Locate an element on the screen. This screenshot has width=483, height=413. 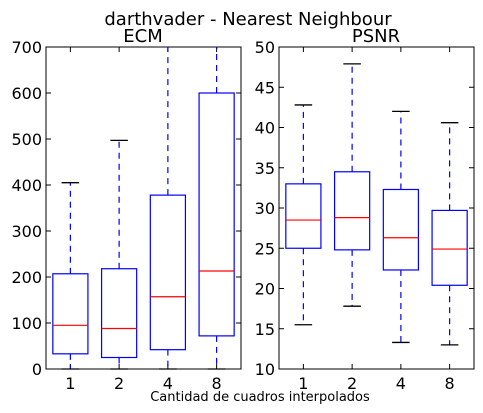
ecm-ytick-label: 500 is located at coordinates (26, 139).